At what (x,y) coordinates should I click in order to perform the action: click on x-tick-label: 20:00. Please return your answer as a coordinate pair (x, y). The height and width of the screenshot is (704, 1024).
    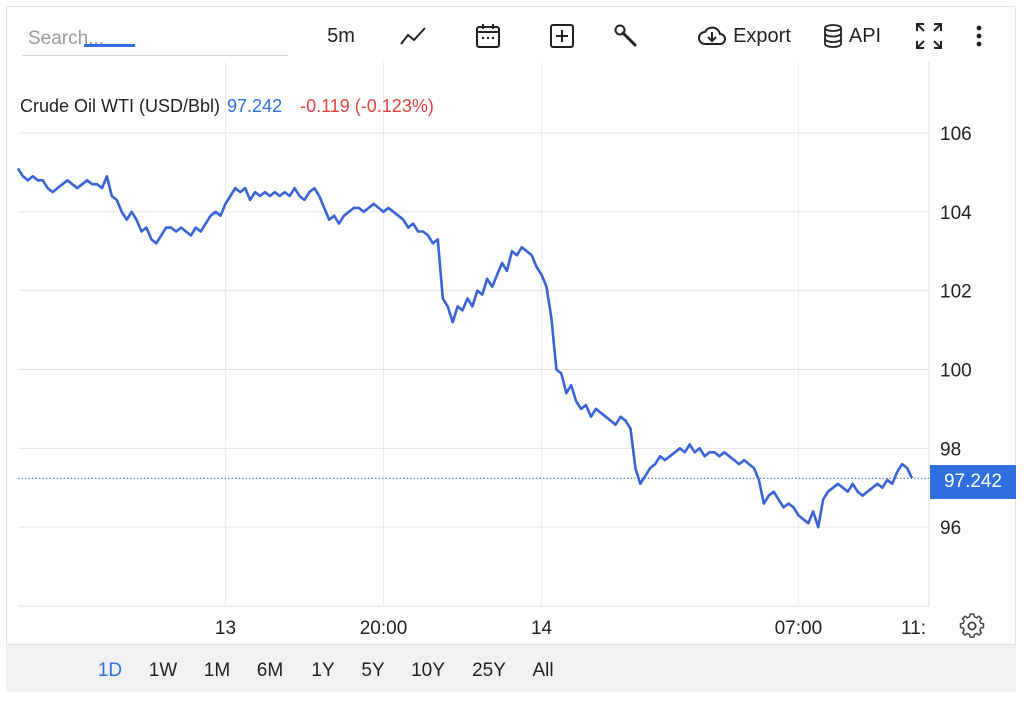
    Looking at the image, I should click on (384, 628).